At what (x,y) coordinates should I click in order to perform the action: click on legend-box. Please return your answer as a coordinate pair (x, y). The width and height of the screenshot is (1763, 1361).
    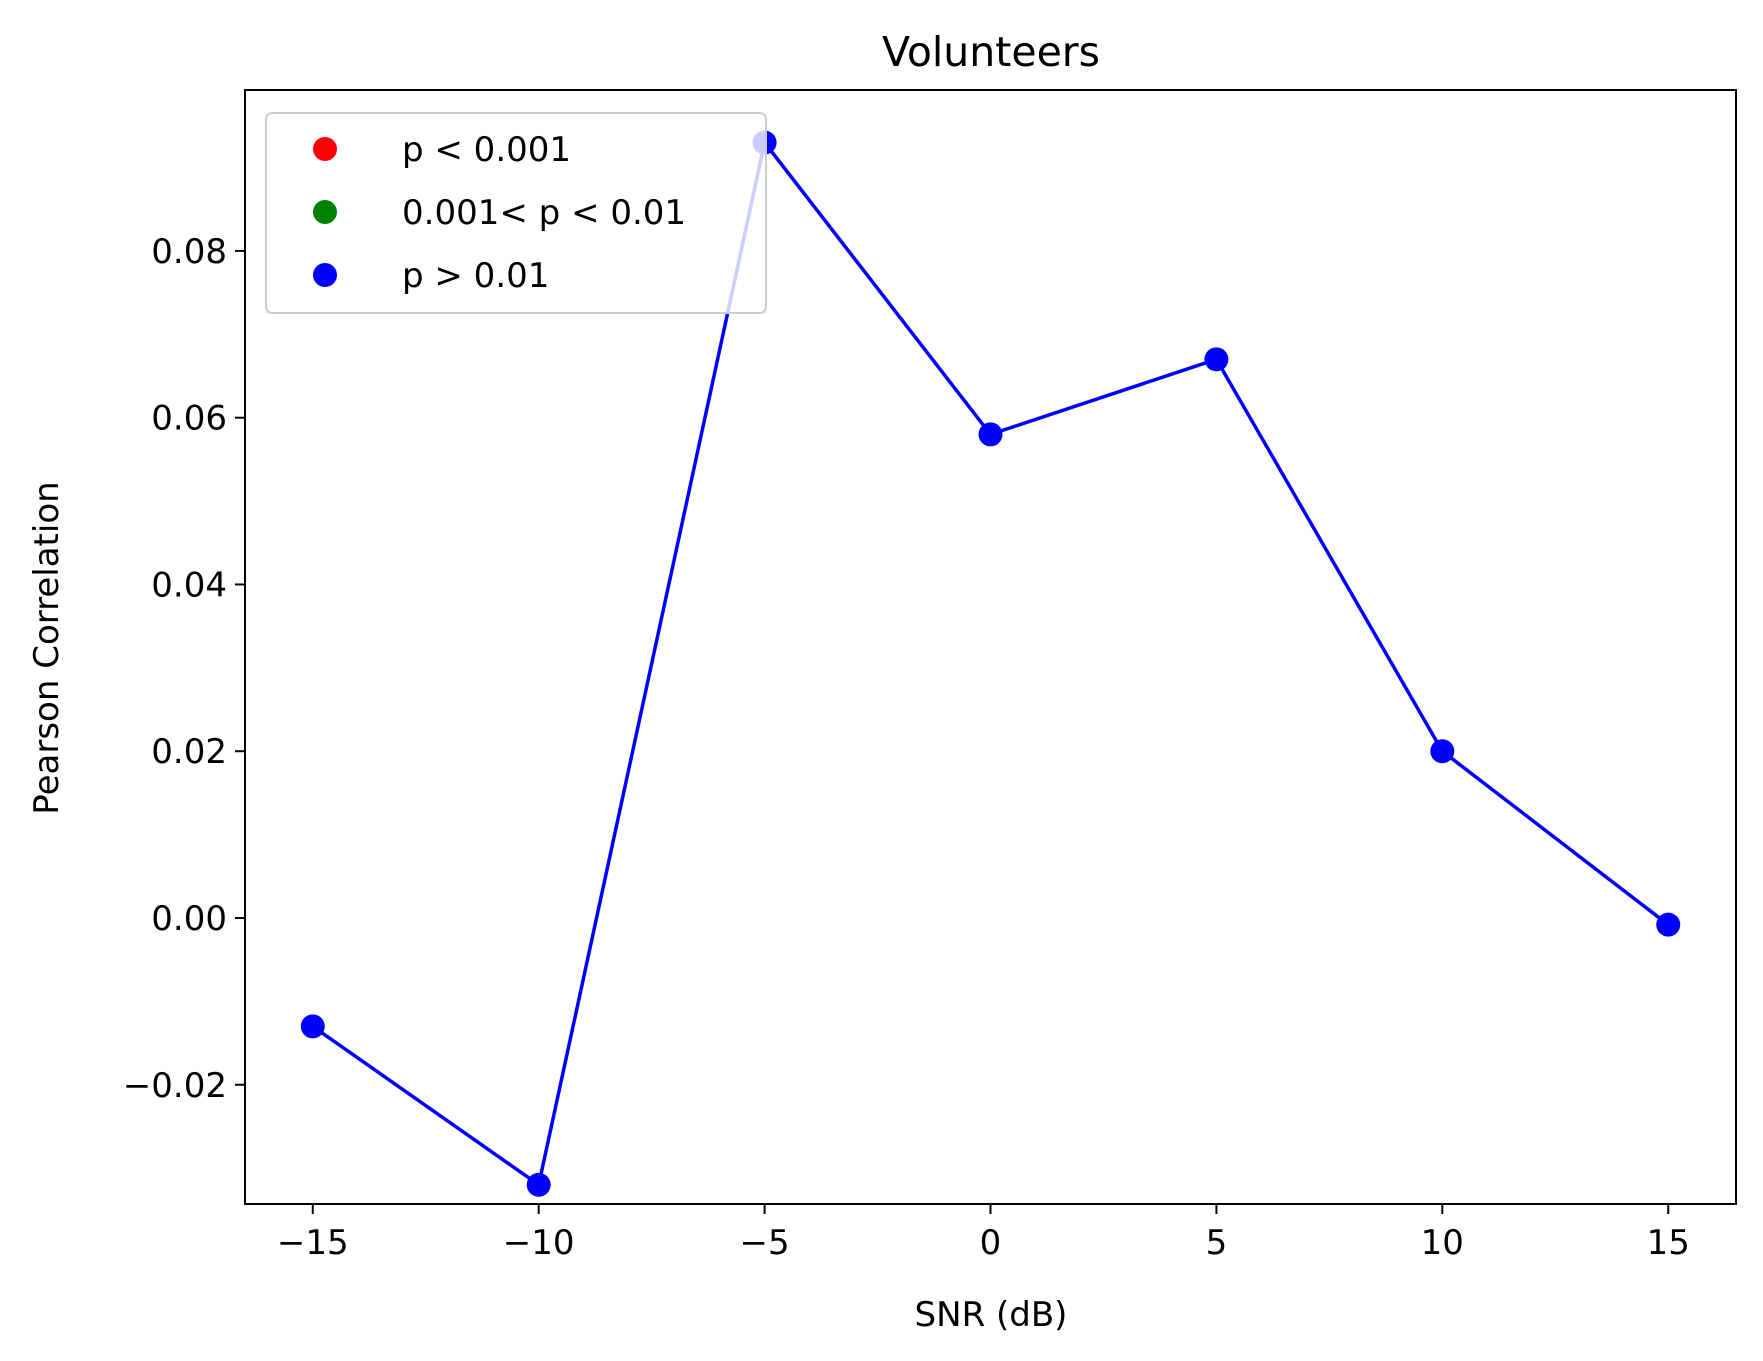
    Looking at the image, I should click on (516, 213).